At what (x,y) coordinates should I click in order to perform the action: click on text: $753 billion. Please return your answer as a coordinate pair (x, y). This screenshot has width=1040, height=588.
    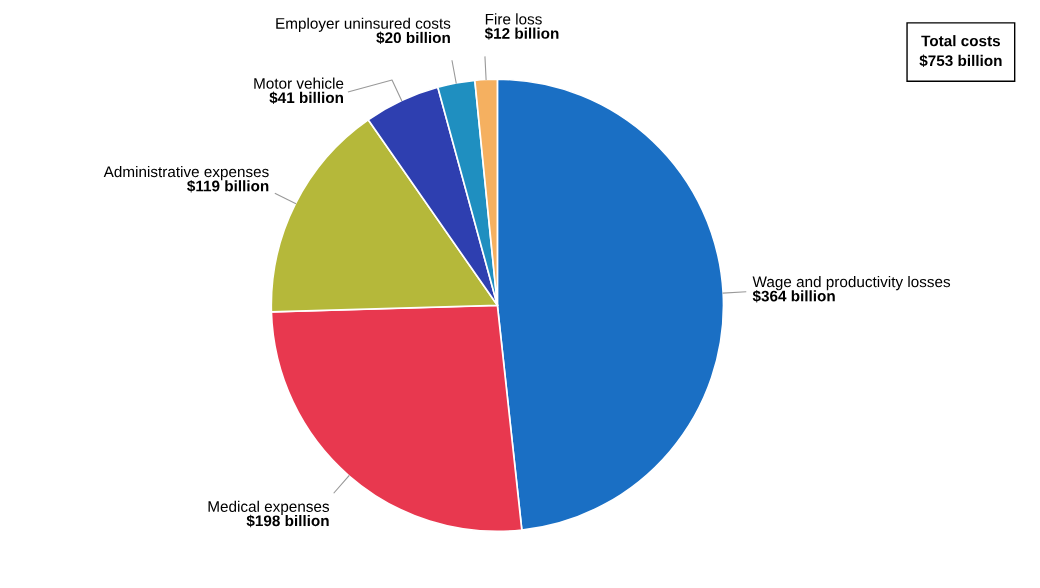
    Looking at the image, I should click on (960, 61).